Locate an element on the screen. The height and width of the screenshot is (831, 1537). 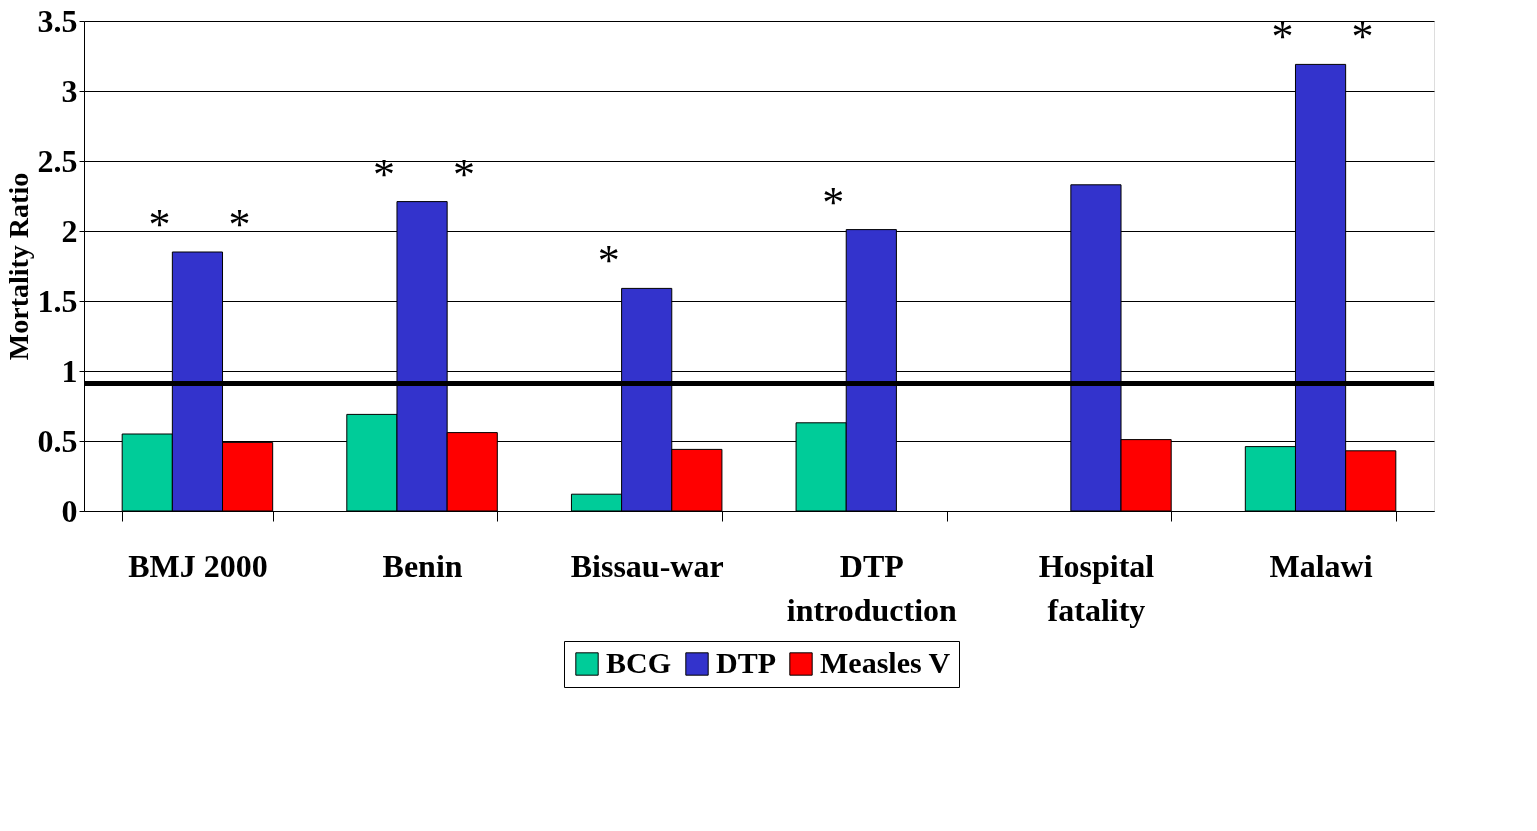
x-tick-label: Malawi is located at coordinates (1321, 565).